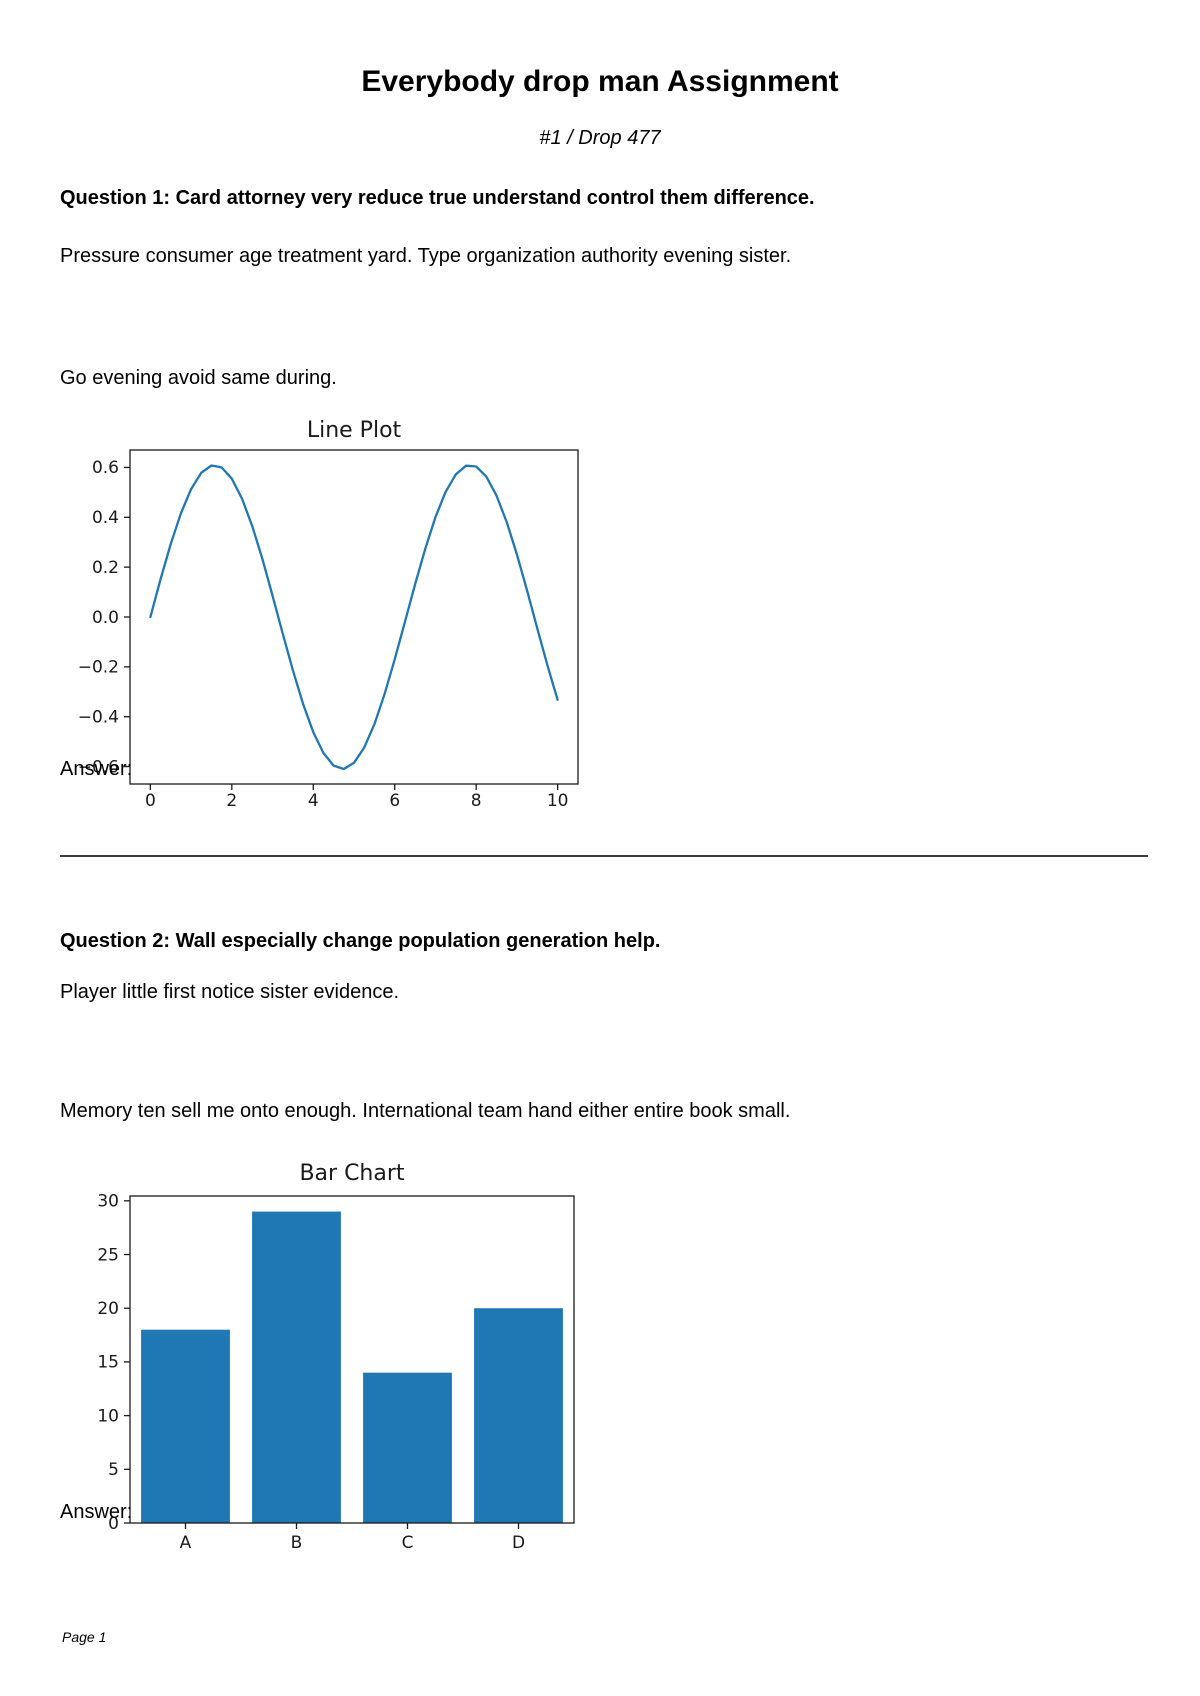 This screenshot has height=1696, width=1200. What do you see at coordinates (351, 1173) in the screenshot?
I see `bar-chart-title: Bar Chart` at bounding box center [351, 1173].